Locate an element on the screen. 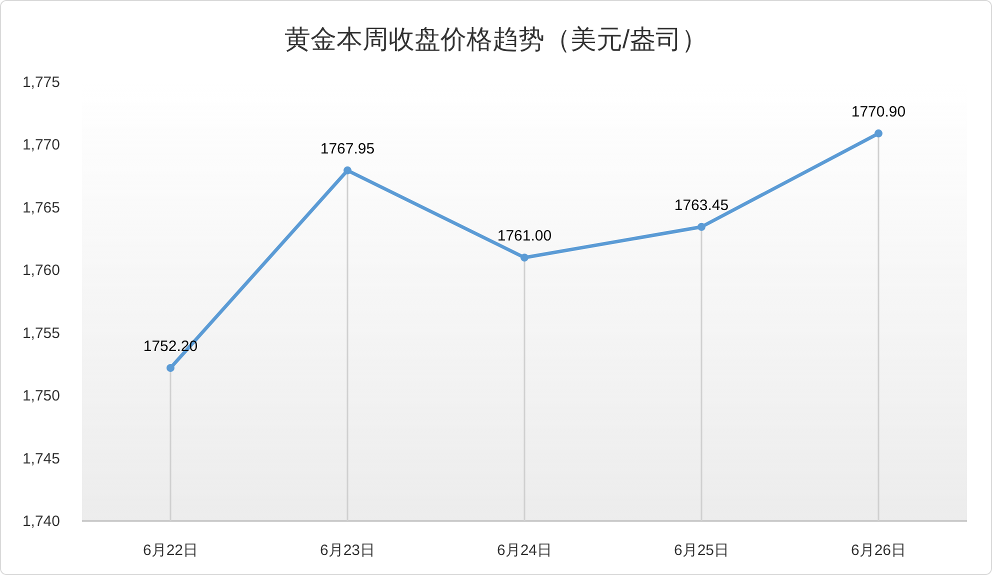  x-tick-label: 6月22日 is located at coordinates (170, 550).